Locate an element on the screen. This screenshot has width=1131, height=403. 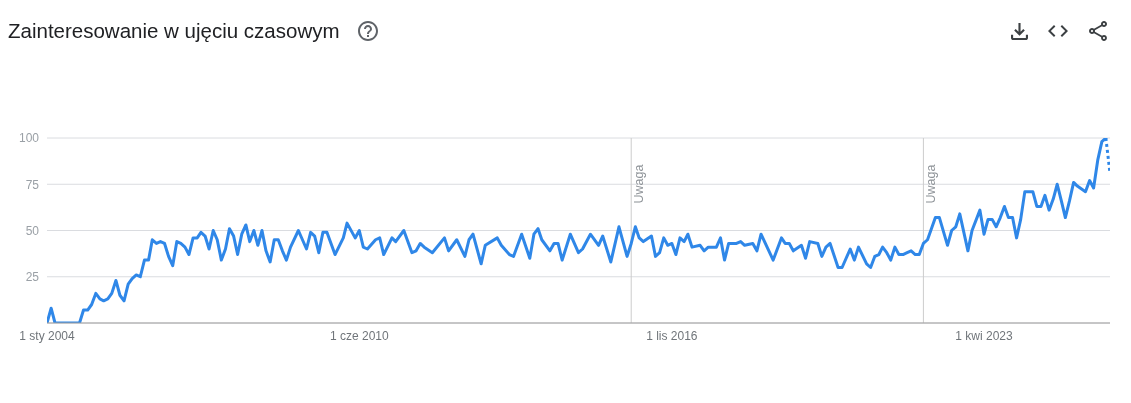
chart-title: Zainteresowanie w ujęciu czasowym is located at coordinates (174, 31).